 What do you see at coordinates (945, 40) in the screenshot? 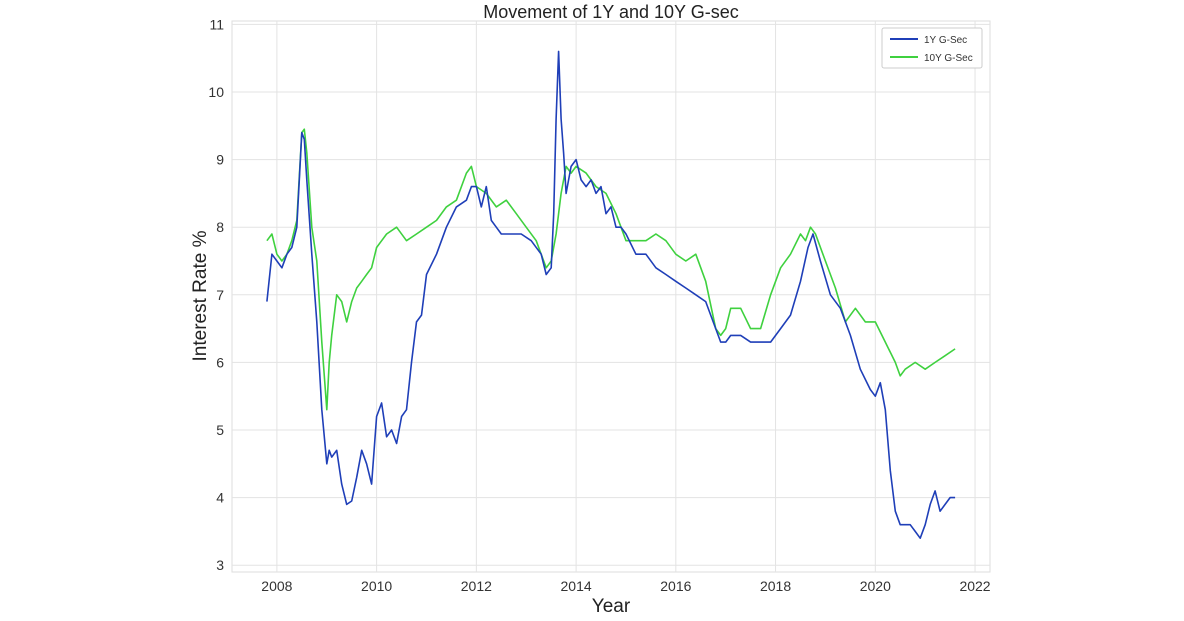
I see `legend-label-1y: 1Y G-Sec` at bounding box center [945, 40].